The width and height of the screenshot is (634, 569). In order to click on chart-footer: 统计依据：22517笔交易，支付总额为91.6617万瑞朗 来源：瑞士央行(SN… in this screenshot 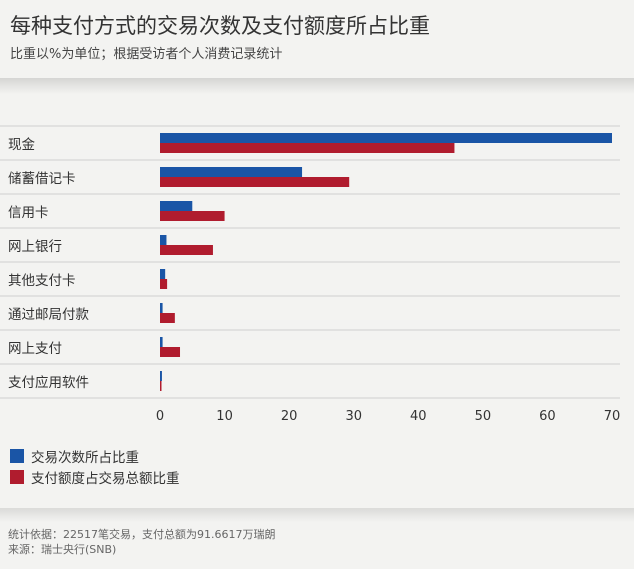, I will do `click(141, 542)`.